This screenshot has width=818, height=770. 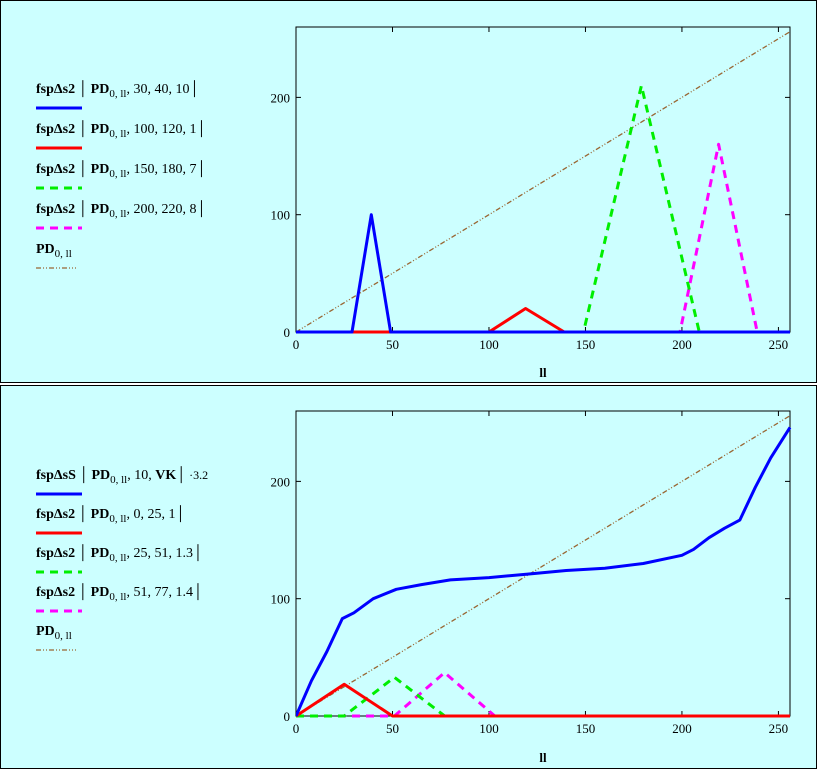 I want to click on legend-label-3: fspΔs2 │ PD0, ll, 25, 51, 1.3│, so click(x=119, y=554).